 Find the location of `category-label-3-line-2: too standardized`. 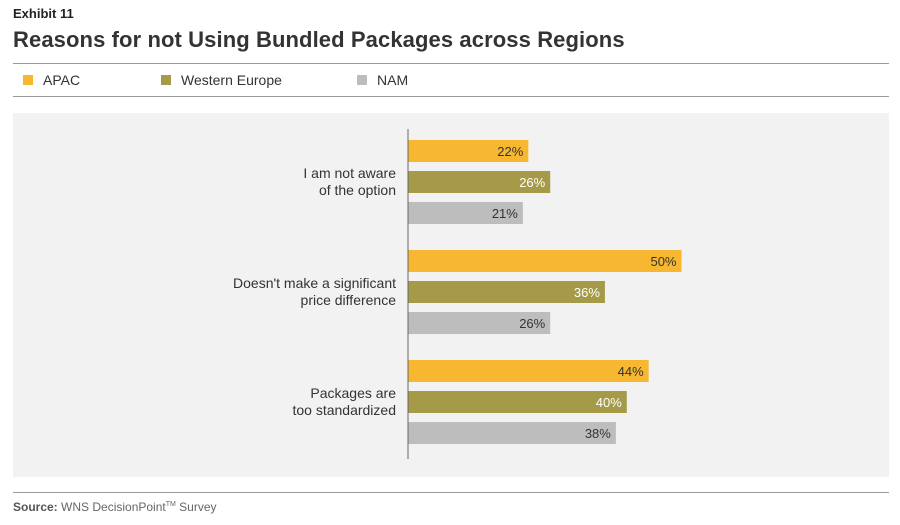

category-label-3-line-2: too standardized is located at coordinates (344, 410).